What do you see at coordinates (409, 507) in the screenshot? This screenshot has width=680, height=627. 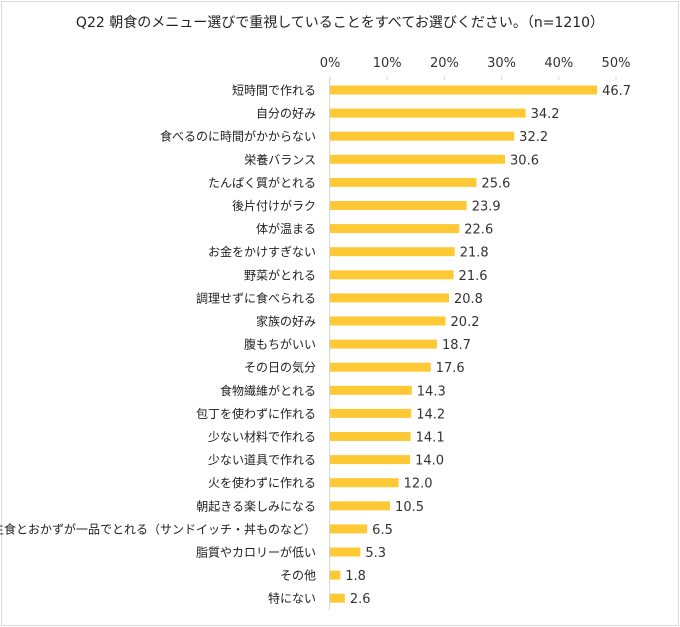 I see `data-label: 10.5` at bounding box center [409, 507].